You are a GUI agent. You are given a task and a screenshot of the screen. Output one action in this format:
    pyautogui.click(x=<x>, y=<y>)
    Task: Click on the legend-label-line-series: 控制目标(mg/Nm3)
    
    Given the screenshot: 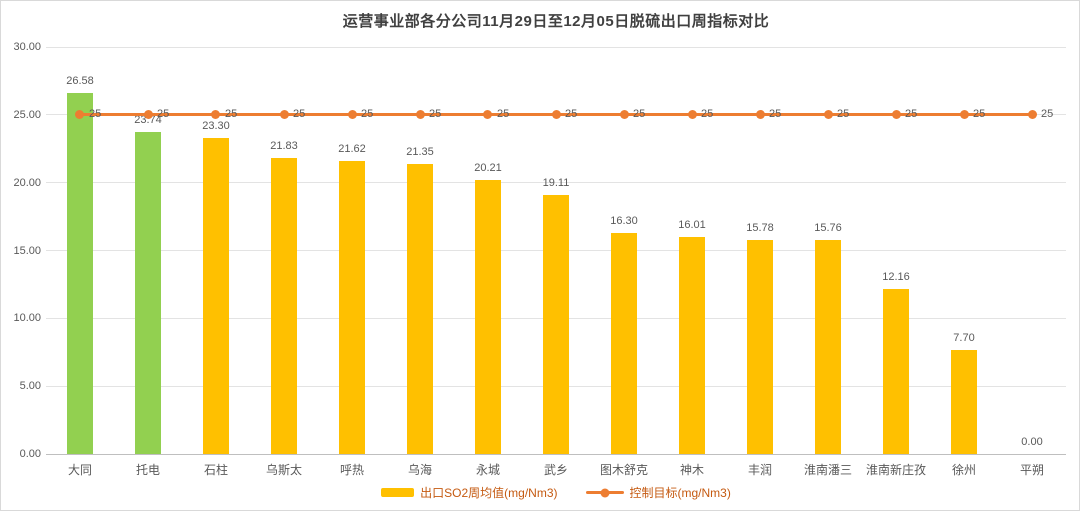 What is the action you would take?
    pyautogui.click(x=680, y=493)
    